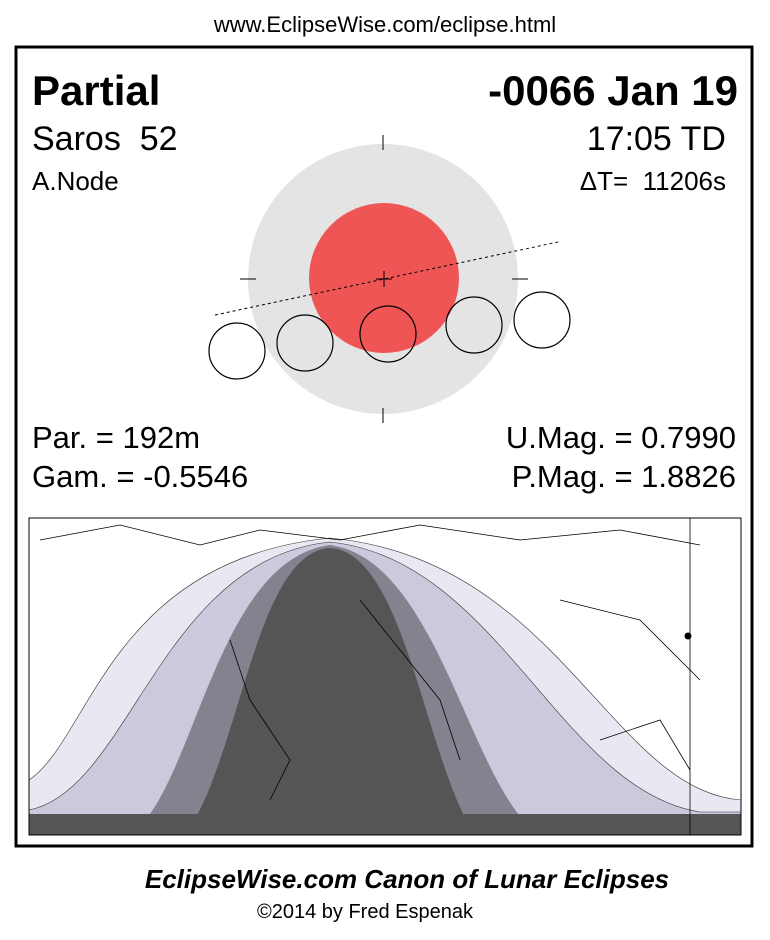 The image size is (770, 940). What do you see at coordinates (384, 24) in the screenshot?
I see `url: www.EclipseWise.com/eclipse.html` at bounding box center [384, 24].